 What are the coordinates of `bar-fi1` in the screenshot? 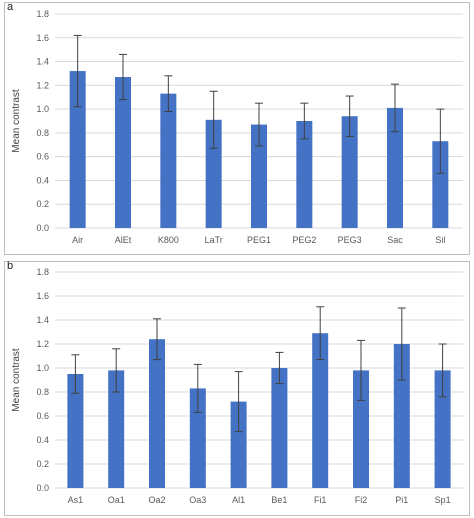 It's located at (320, 410).